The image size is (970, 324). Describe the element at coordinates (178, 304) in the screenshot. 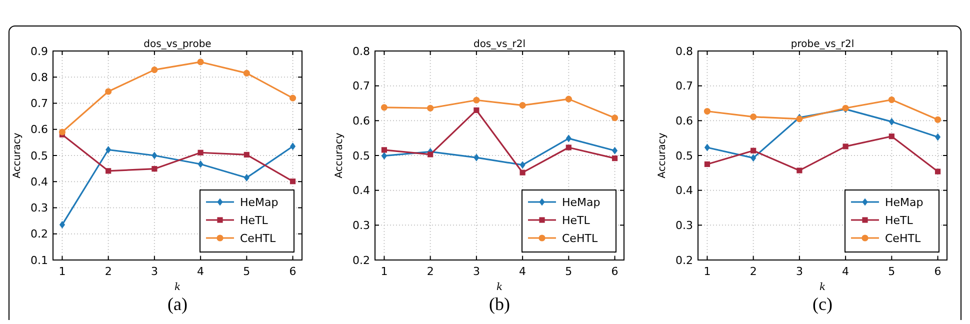

I see `text: (a)` at that location.